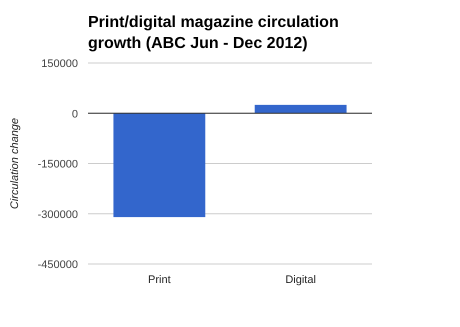 This screenshot has height=327, width=460. I want to click on y-tick-label: 0, so click(75, 114).